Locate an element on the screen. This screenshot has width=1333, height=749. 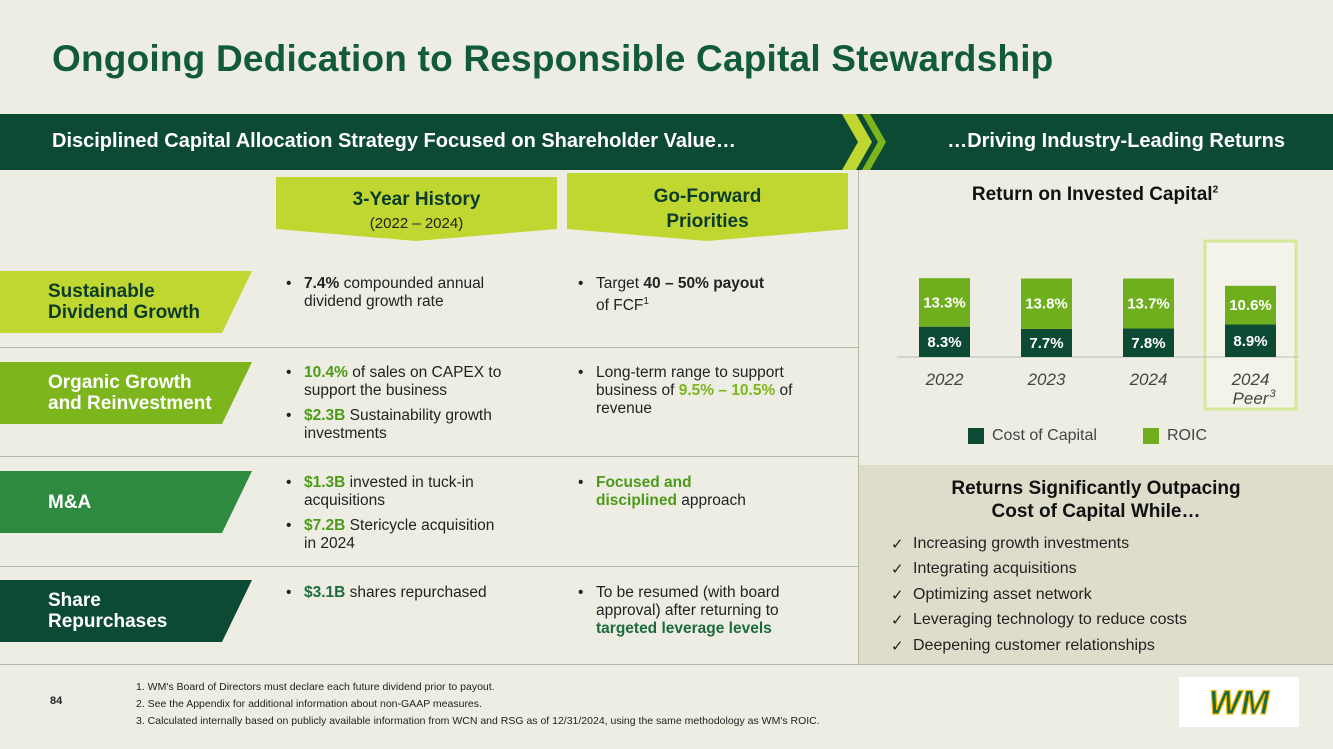
chart-title-text: Return on Invested Capital is located at coordinates (1092, 194).